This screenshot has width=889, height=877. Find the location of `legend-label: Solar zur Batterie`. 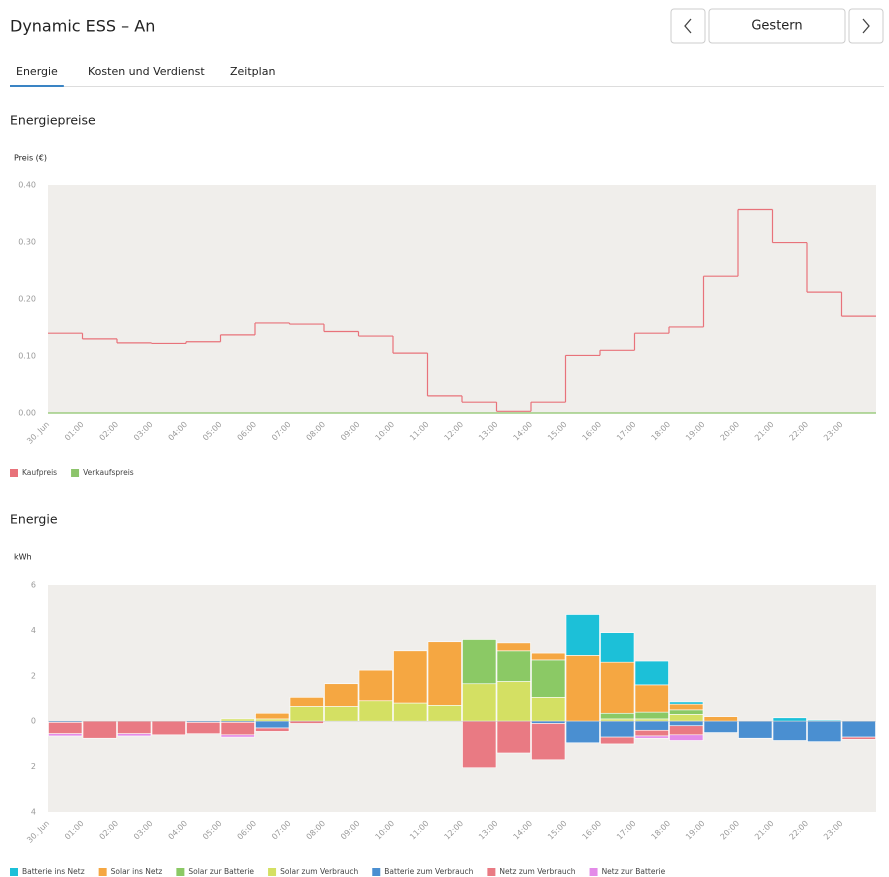

legend-label: Solar zur Batterie is located at coordinates (221, 871).